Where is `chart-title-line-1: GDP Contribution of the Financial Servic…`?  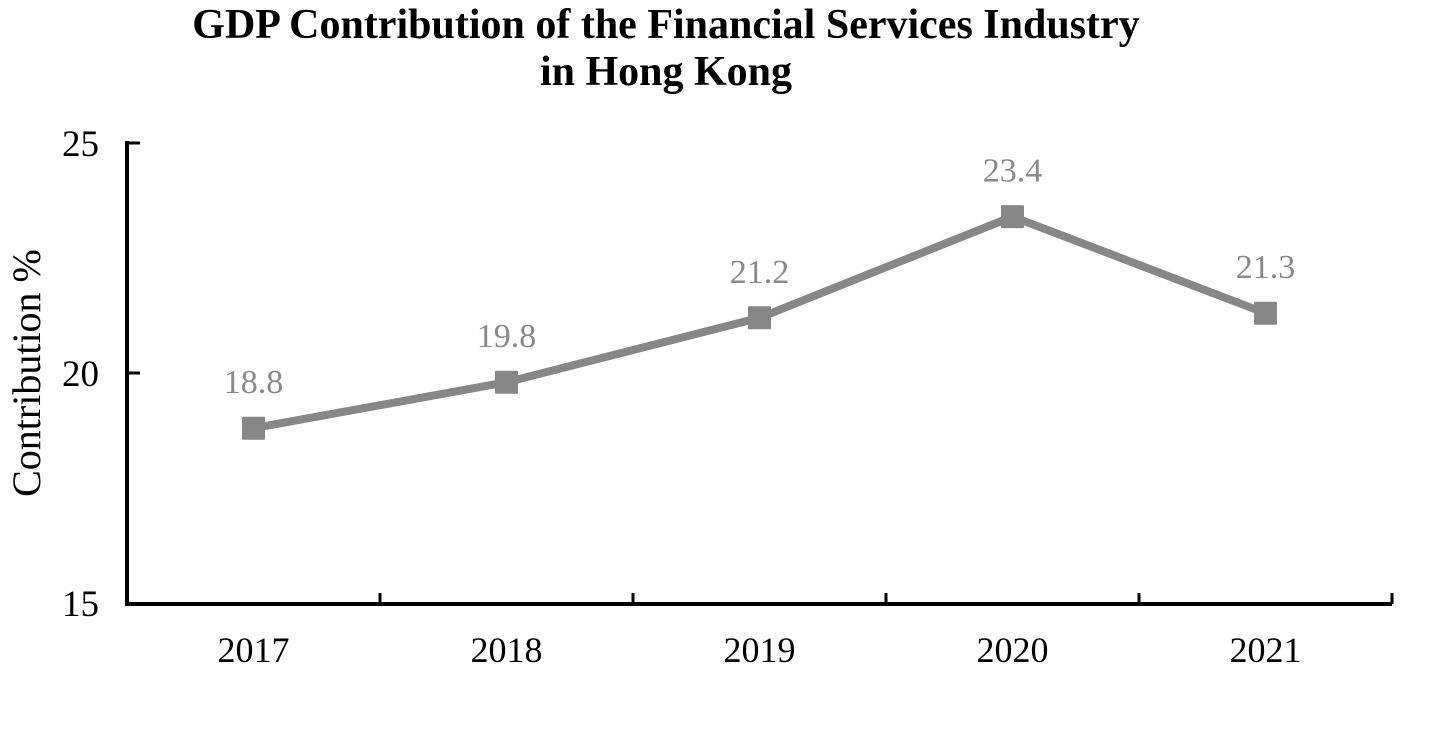
chart-title-line-1: GDP Contribution of the Financial Servic… is located at coordinates (666, 25).